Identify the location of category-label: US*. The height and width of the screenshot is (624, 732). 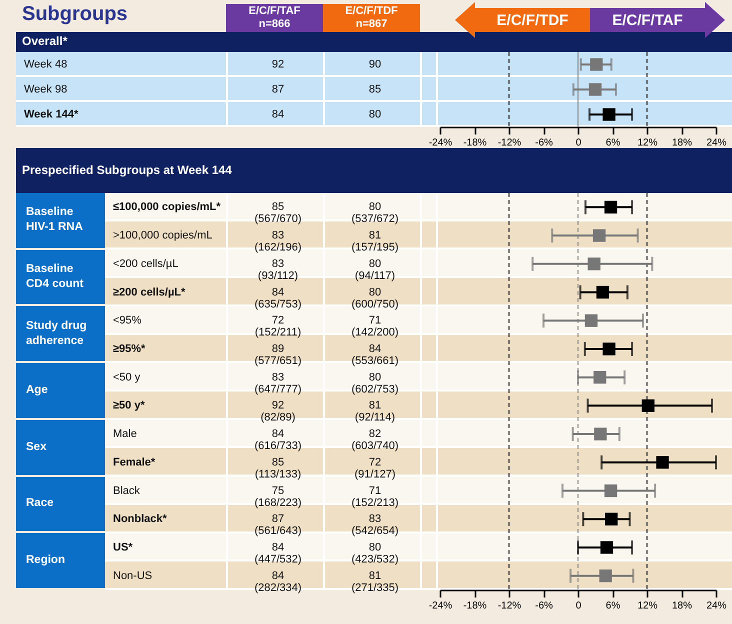
(123, 547).